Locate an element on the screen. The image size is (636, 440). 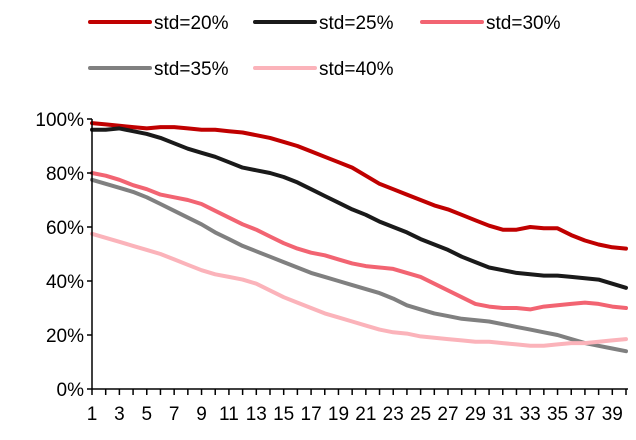
x-tick-label: 15 is located at coordinates (283, 414).